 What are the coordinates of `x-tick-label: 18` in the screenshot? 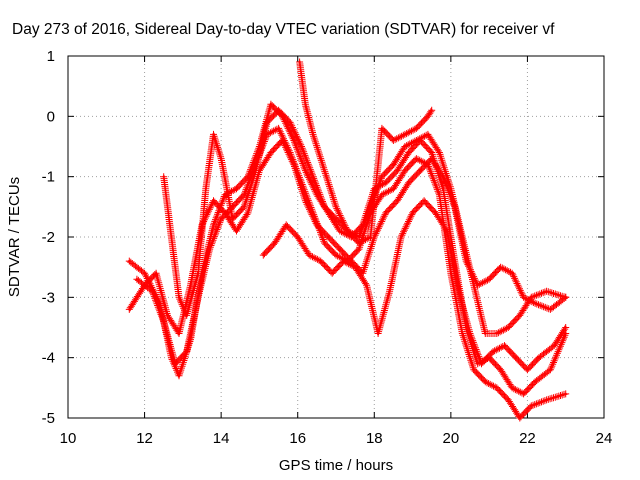 It's located at (374, 438).